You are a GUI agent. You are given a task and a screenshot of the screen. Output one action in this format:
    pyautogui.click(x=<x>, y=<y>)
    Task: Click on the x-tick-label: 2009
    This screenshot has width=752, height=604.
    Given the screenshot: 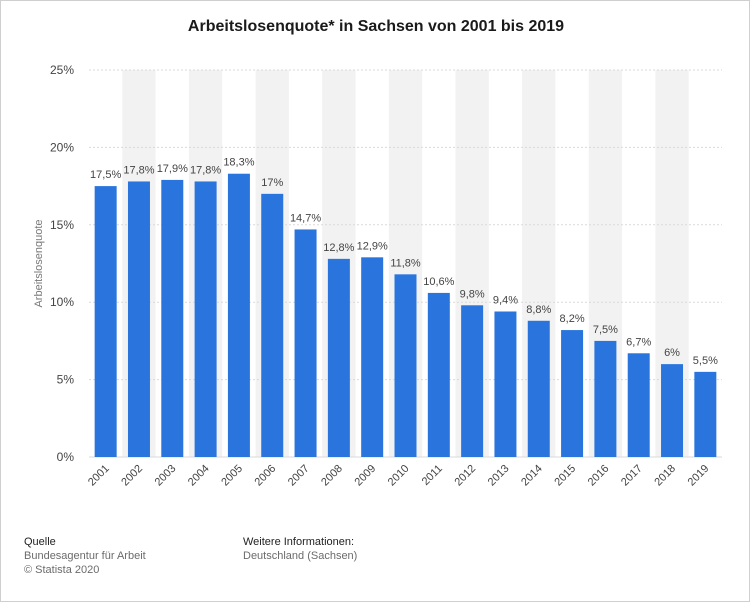 What is the action you would take?
    pyautogui.click(x=366, y=476)
    